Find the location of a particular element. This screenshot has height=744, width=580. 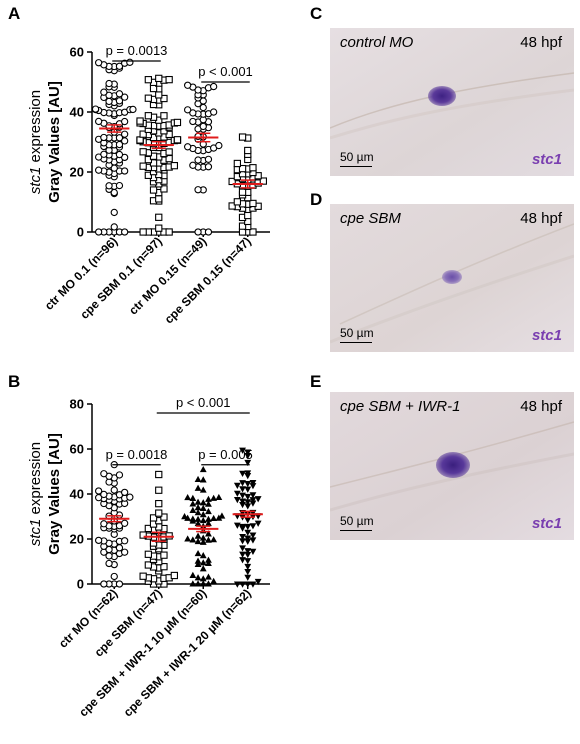

panel-letter-d: D is located at coordinates (316, 199).